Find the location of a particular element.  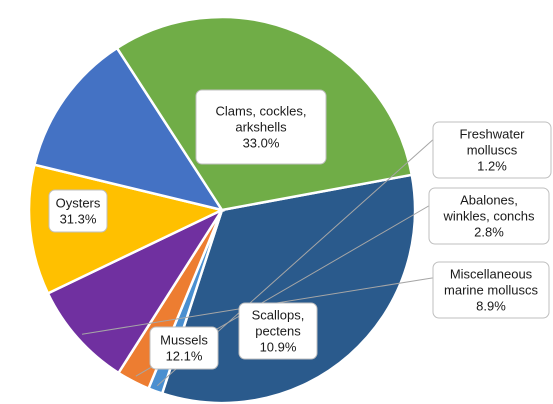

data-label-name: marine molluscs is located at coordinates (491, 290).